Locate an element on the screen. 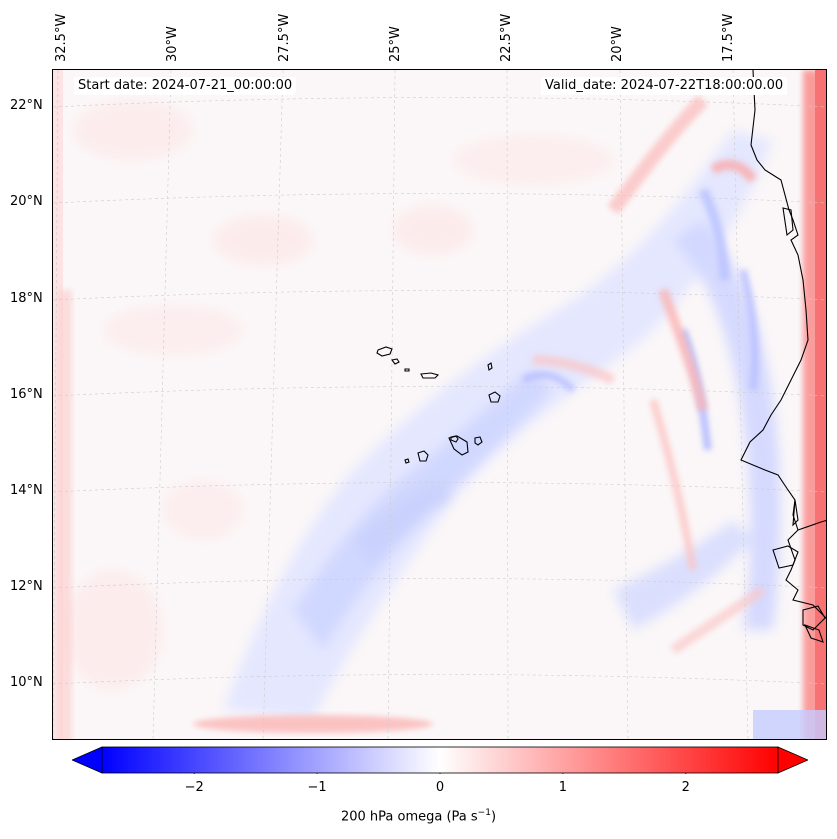  colorbar-tick-1: 1 is located at coordinates (563, 787).